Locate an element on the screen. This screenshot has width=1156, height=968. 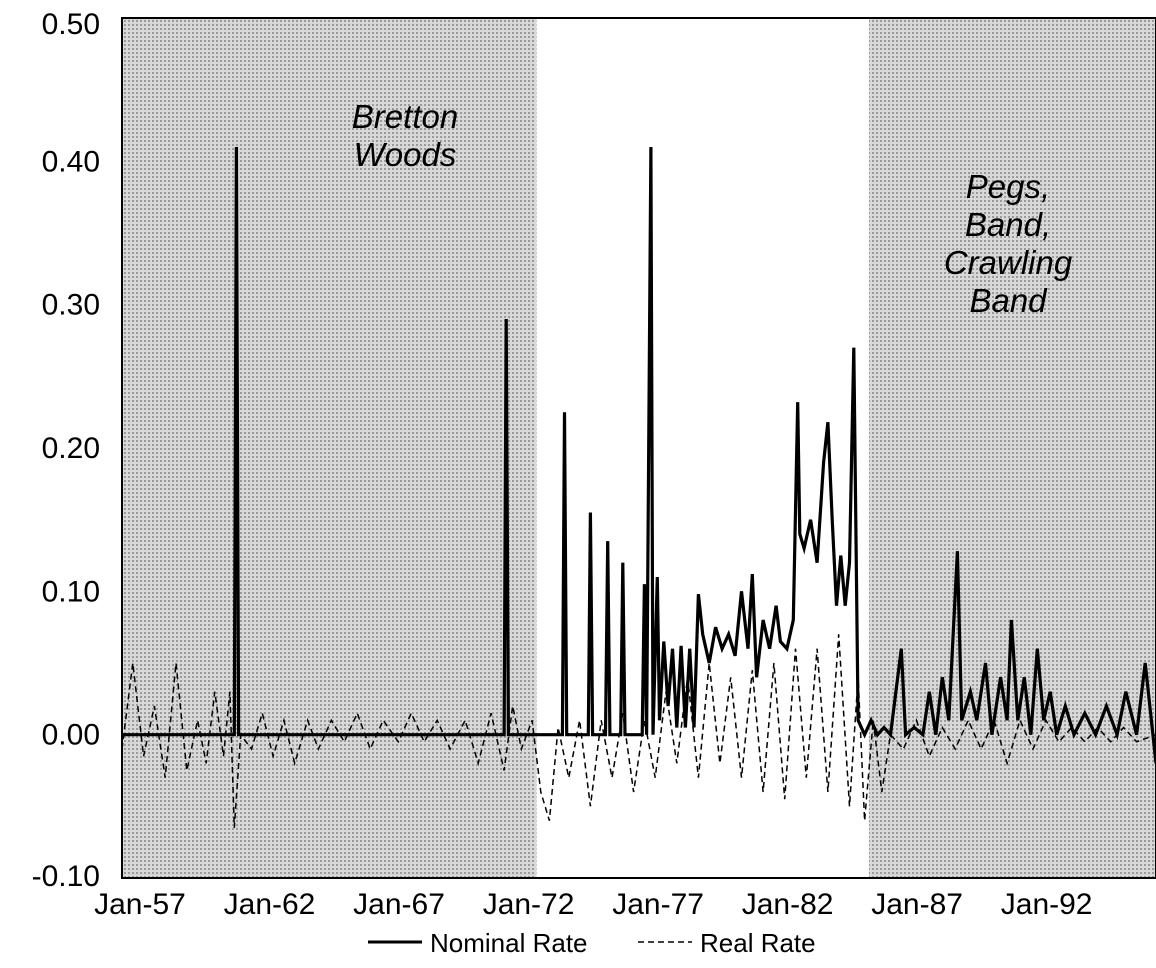
legend: Nominal Rate Real Rate is located at coordinates (592, 943).